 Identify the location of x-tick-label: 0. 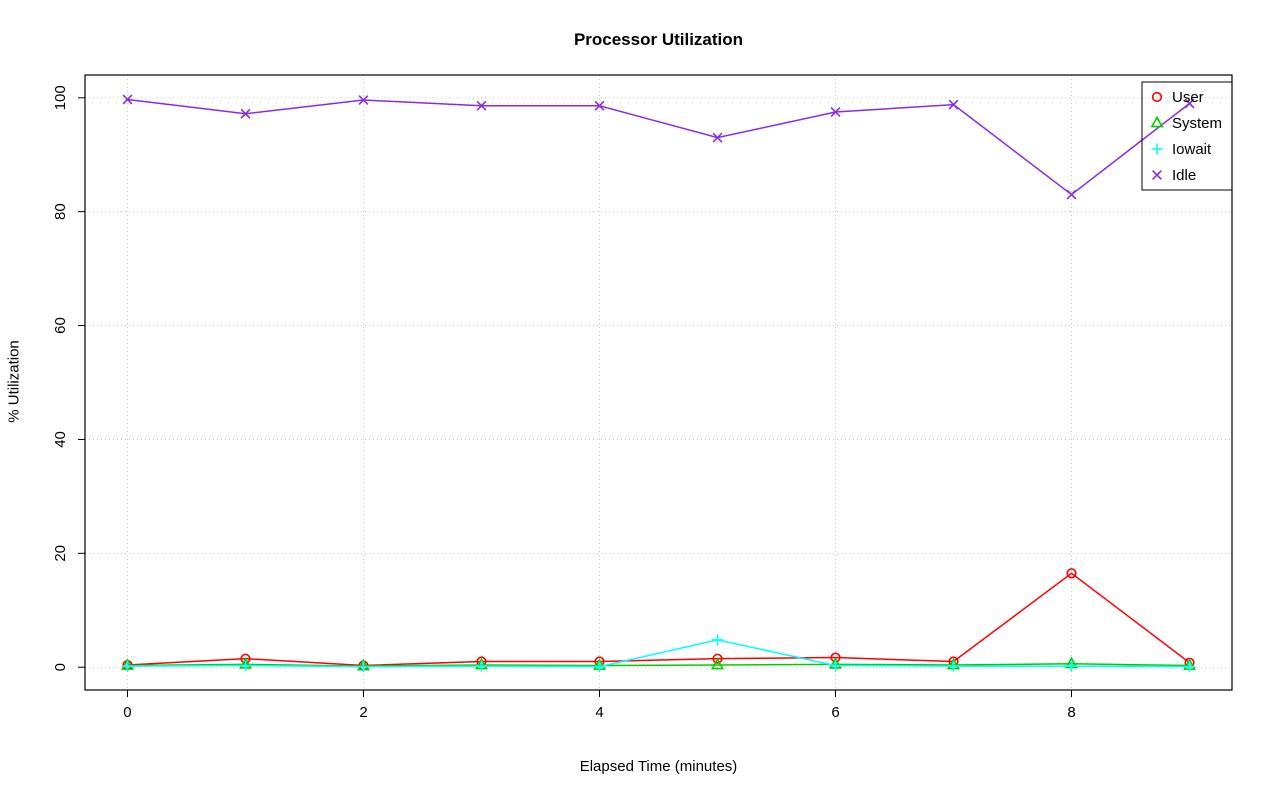
(127, 712).